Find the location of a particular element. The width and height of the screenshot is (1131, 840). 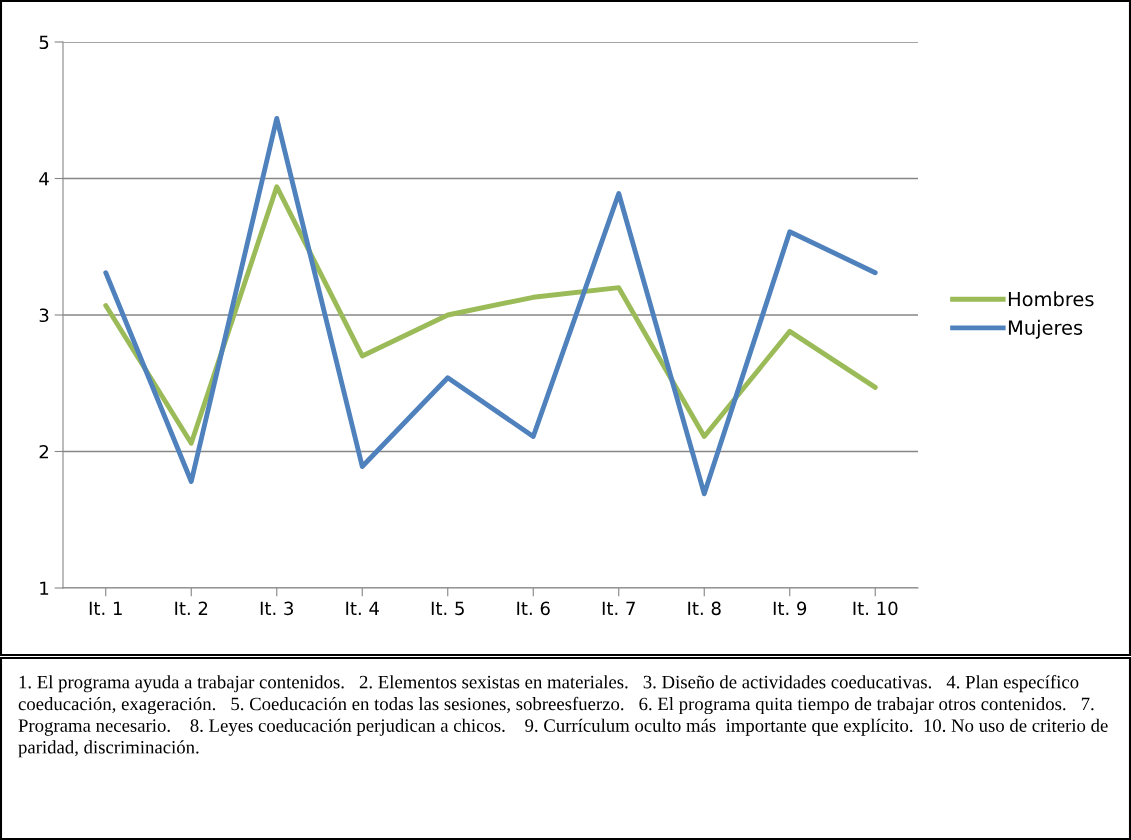

x-tick-label: It. 3 is located at coordinates (276, 608).